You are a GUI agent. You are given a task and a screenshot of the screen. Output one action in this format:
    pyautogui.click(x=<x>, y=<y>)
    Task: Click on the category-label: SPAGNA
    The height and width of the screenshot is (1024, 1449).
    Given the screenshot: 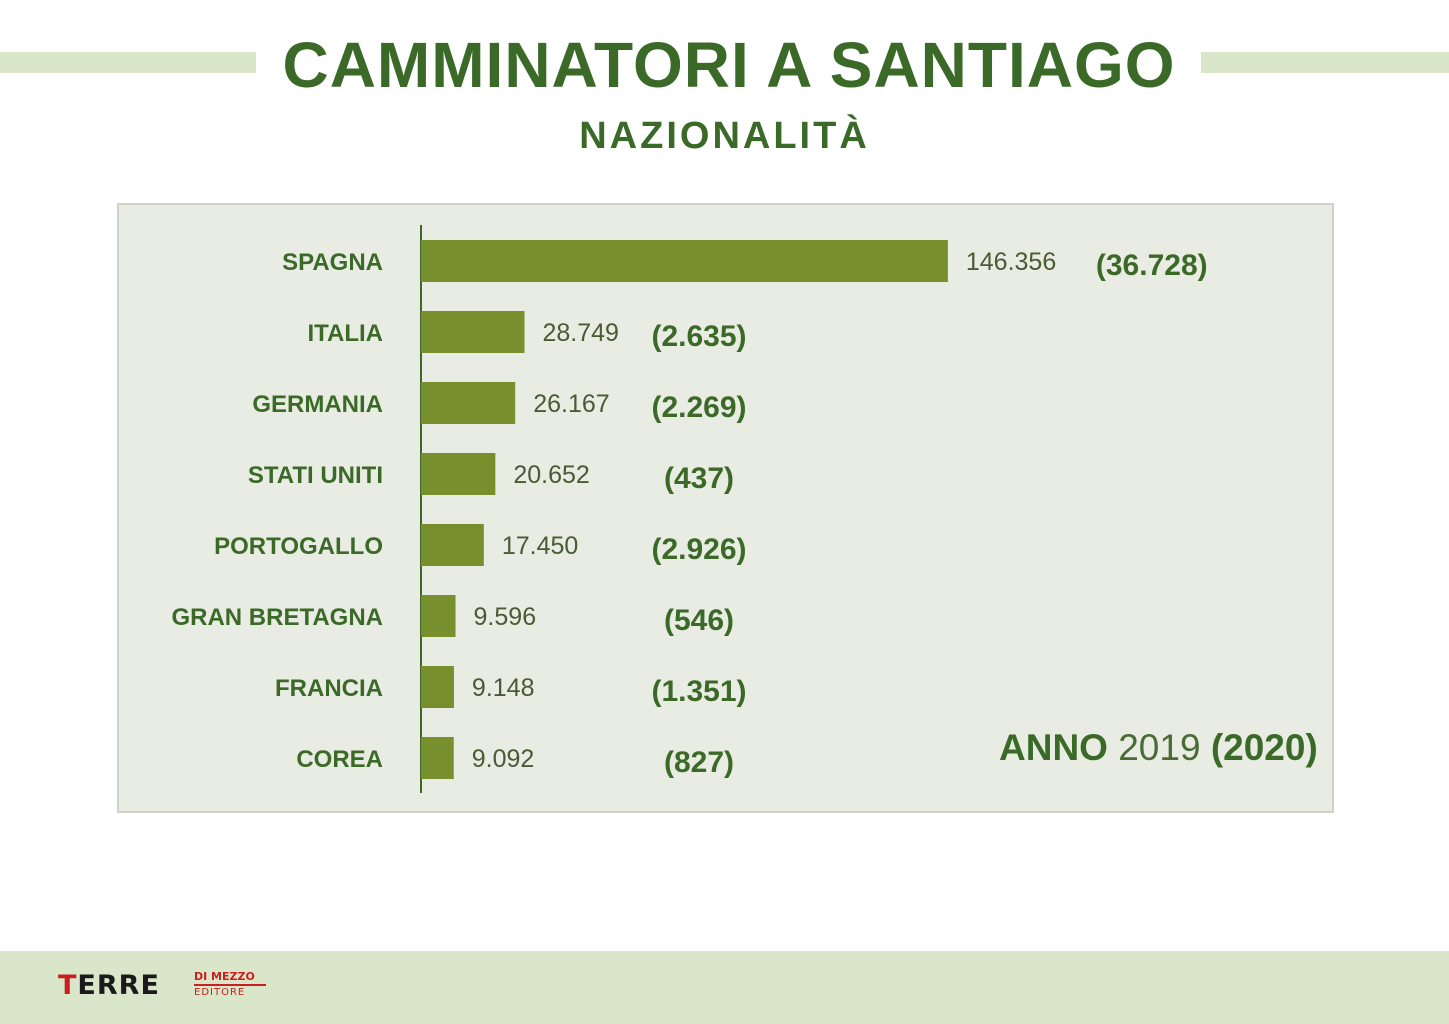 What is the action you would take?
    pyautogui.click(x=332, y=262)
    